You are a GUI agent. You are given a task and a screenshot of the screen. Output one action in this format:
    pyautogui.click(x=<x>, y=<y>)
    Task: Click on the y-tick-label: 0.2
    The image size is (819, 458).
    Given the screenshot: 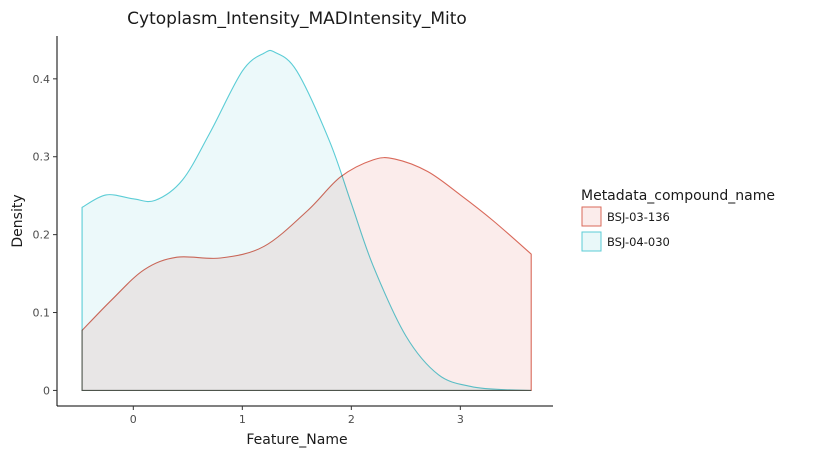 What is the action you would take?
    pyautogui.click(x=42, y=235)
    